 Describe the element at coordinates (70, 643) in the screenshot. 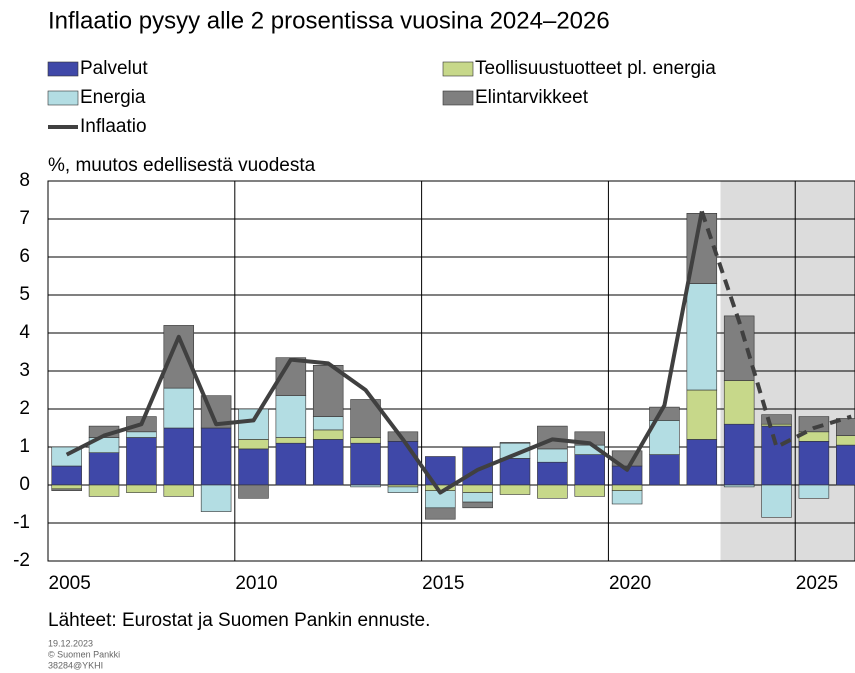

I see `footnote: 19.12.2023` at that location.